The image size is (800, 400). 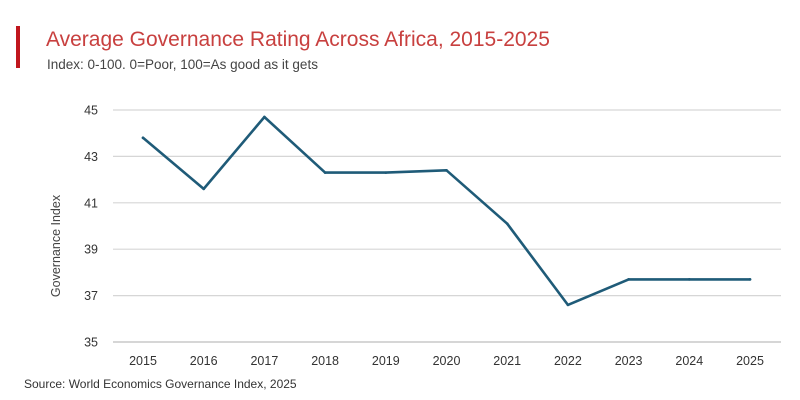 What do you see at coordinates (204, 361) in the screenshot?
I see `x-tick-label: 2016` at bounding box center [204, 361].